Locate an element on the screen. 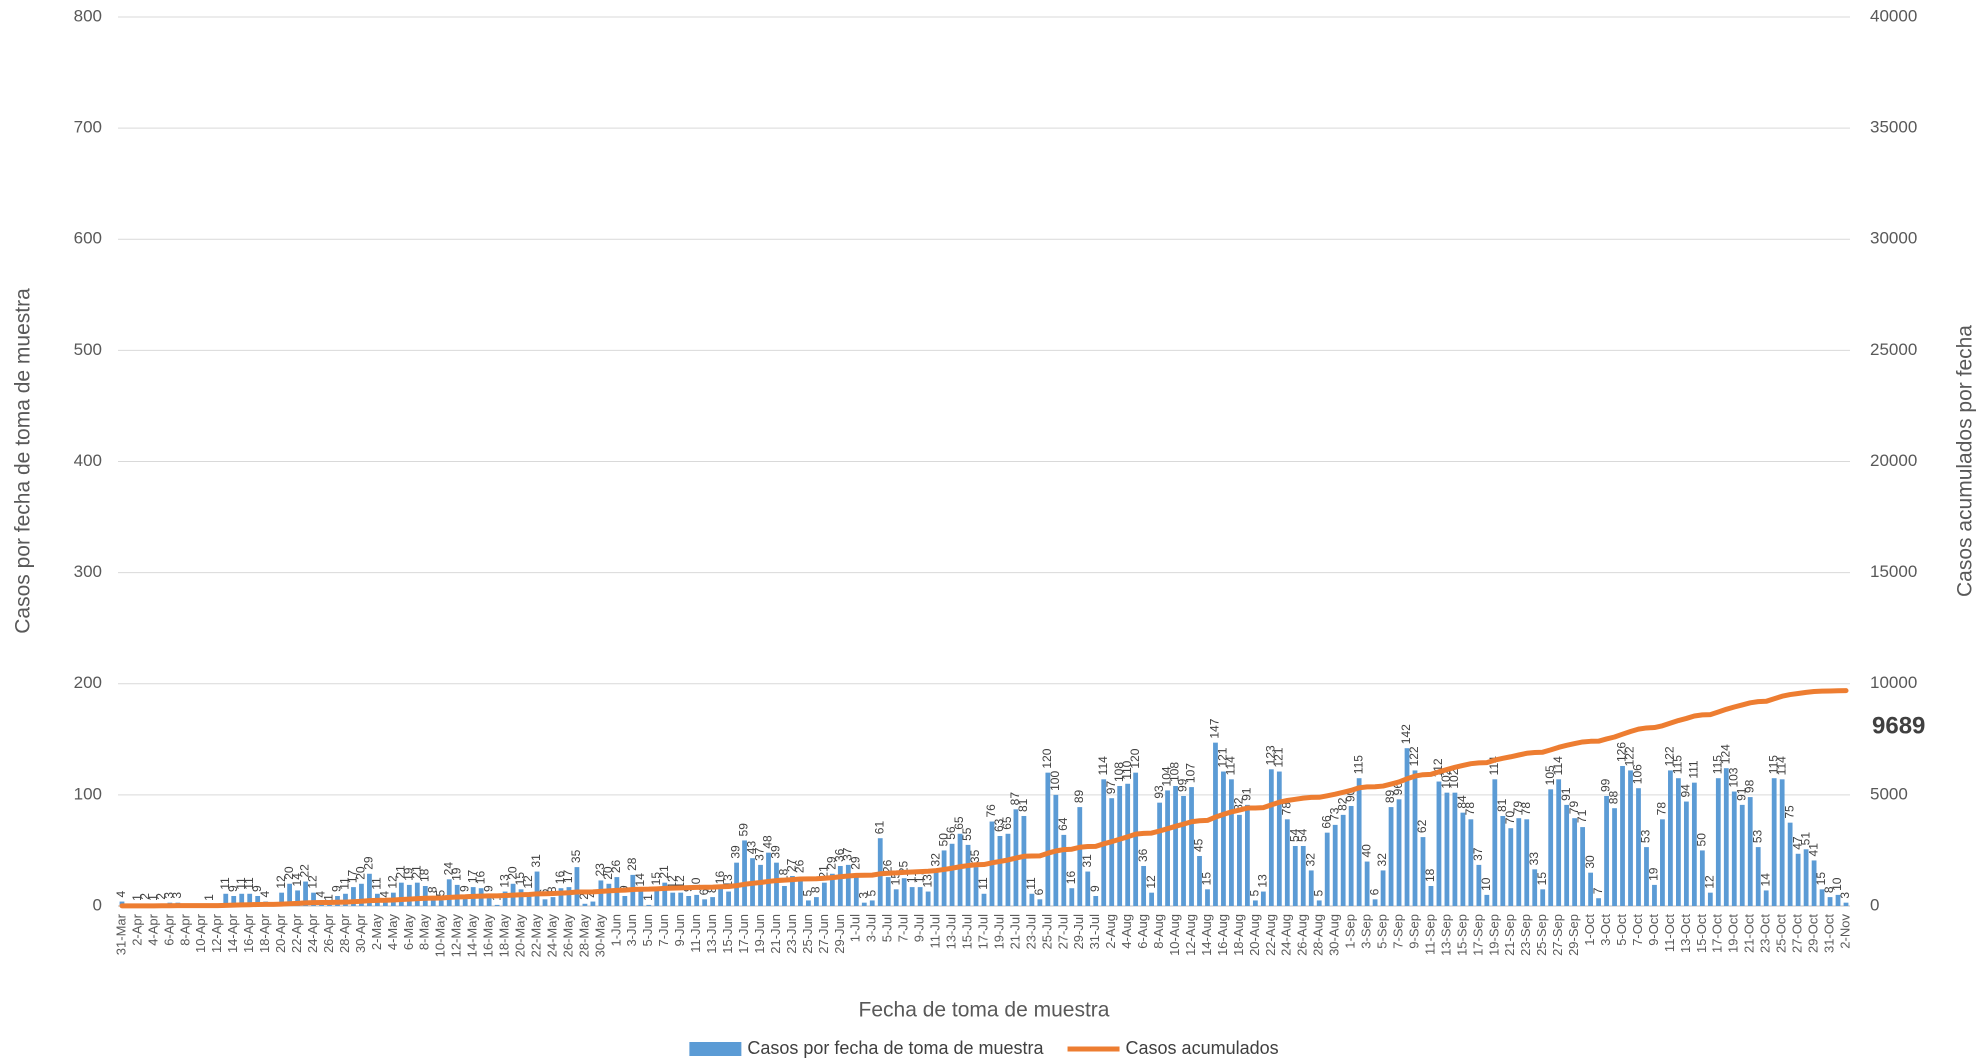  data-label: 75 is located at coordinates (1789, 812).